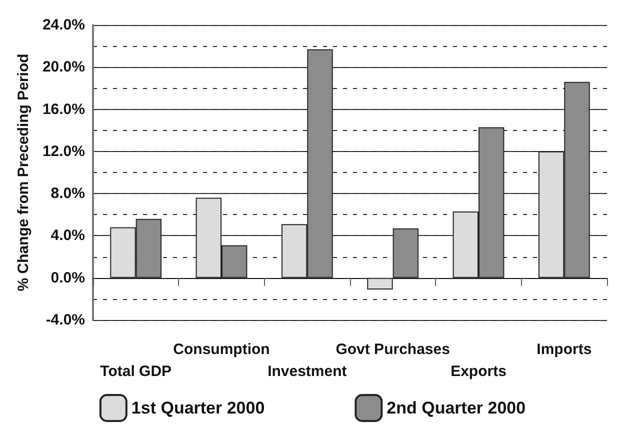 Image resolution: width=625 pixels, height=443 pixels. What do you see at coordinates (198, 408) in the screenshot?
I see `legend-label: 1st Quarter 2000` at bounding box center [198, 408].